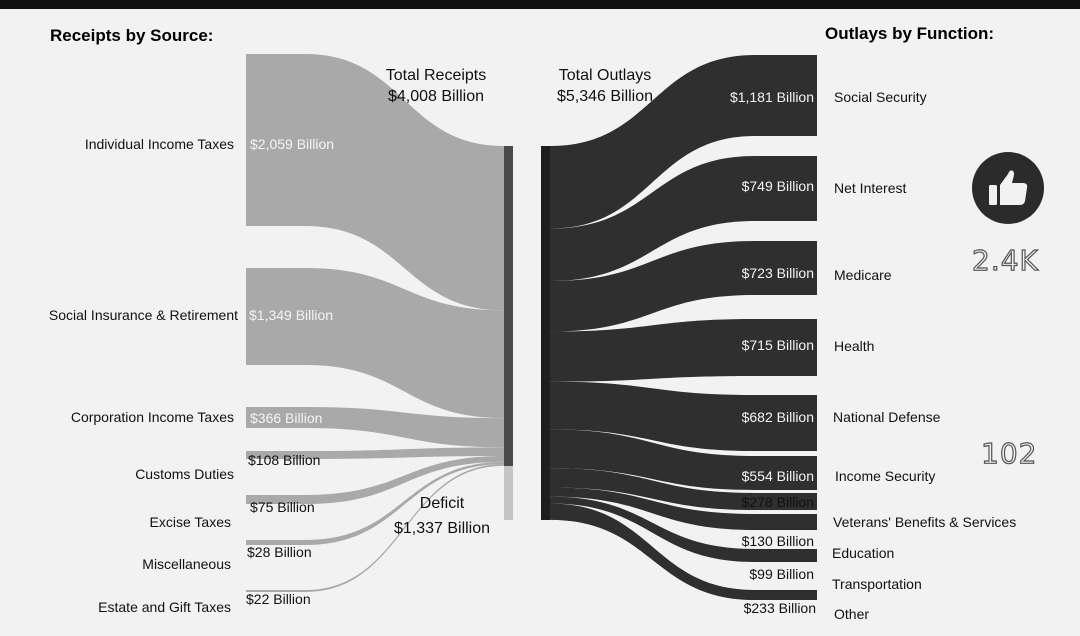  What do you see at coordinates (159, 144) in the screenshot?
I see `receipt-label: Individual Income Taxes` at bounding box center [159, 144].